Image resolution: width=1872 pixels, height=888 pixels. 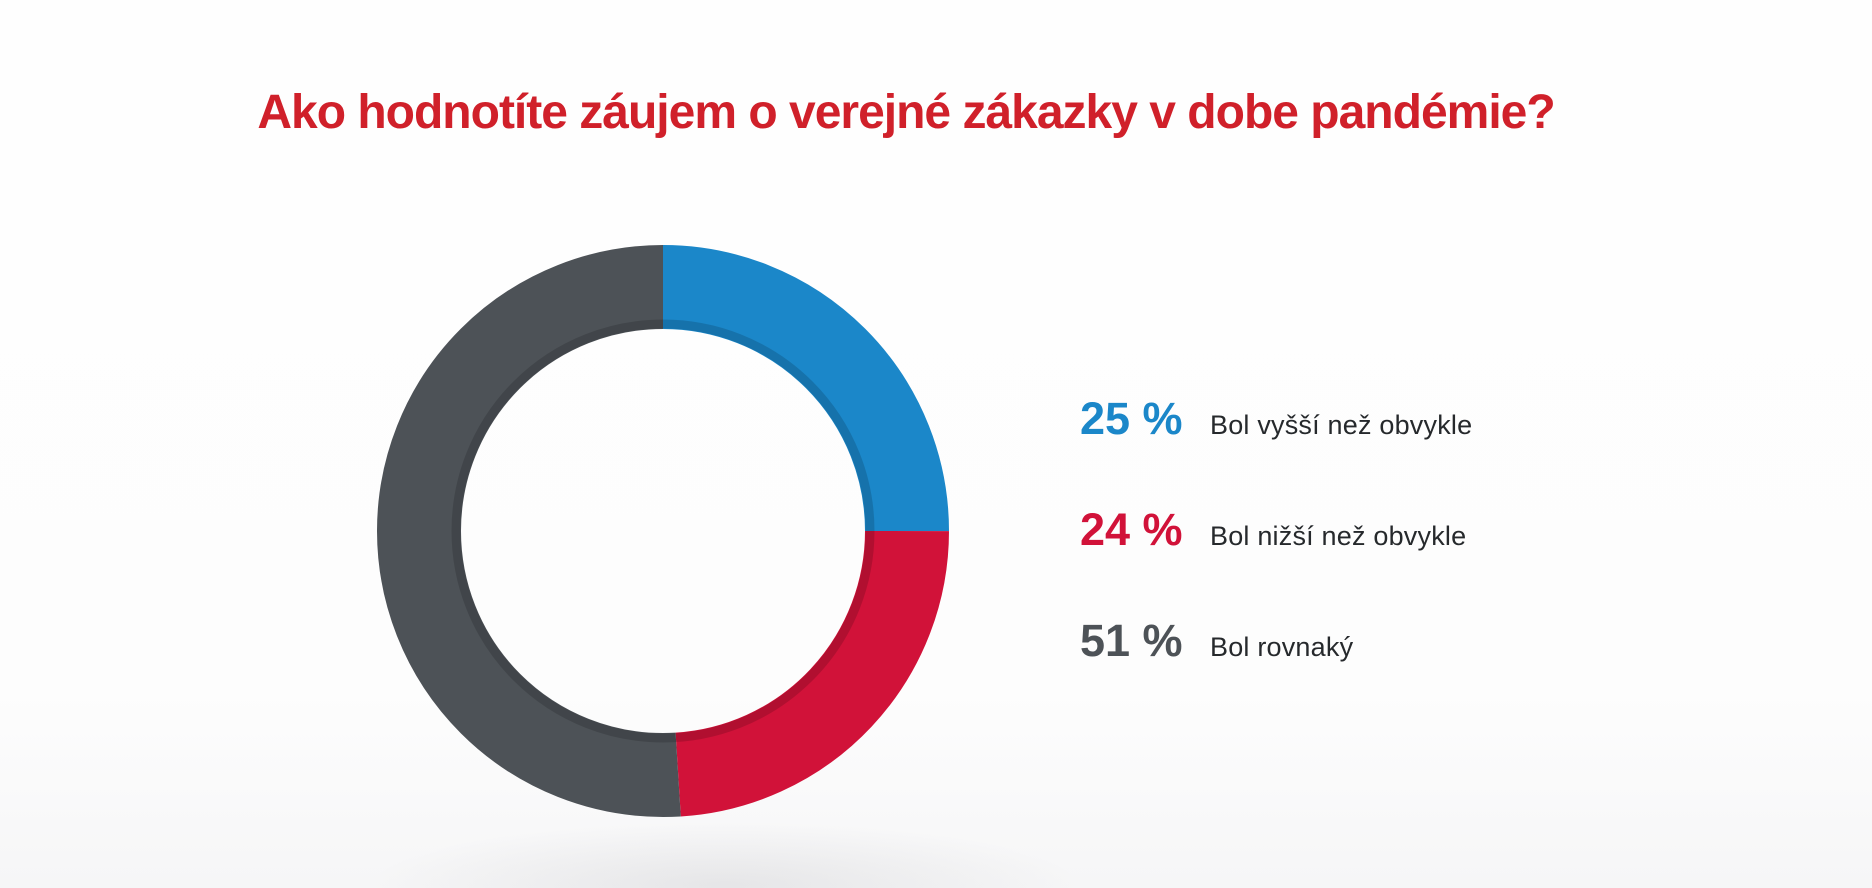 I want to click on legend-item: 24 % Bol nižší než obvykle, so click(x=1276, y=529).